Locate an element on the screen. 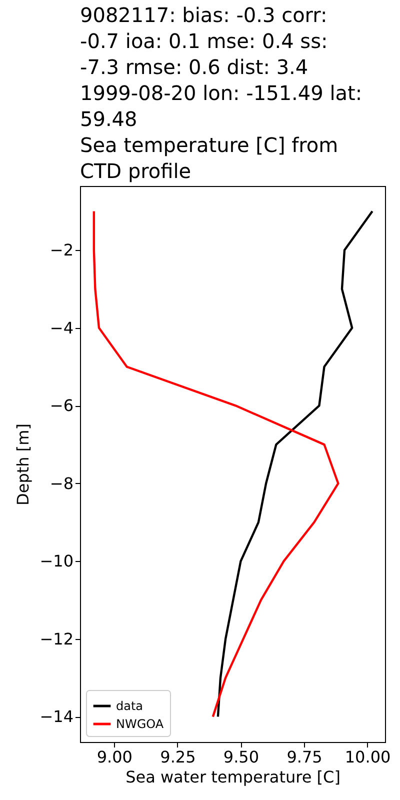 This screenshot has width=400, height=800. y-tick-label: −8 is located at coordinates (62, 483).